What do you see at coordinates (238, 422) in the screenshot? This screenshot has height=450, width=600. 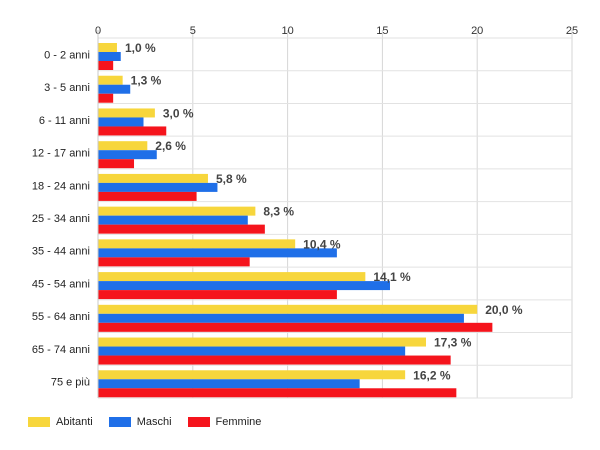 I see `legend-label-femmine: Femmine` at bounding box center [238, 422].